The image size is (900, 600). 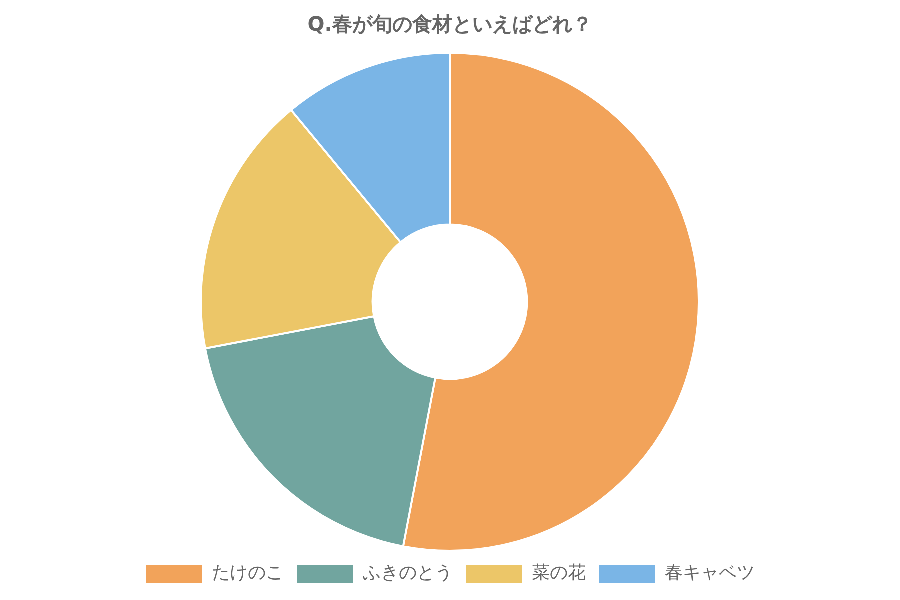 I want to click on legend-label: 菜の花, so click(x=559, y=573).